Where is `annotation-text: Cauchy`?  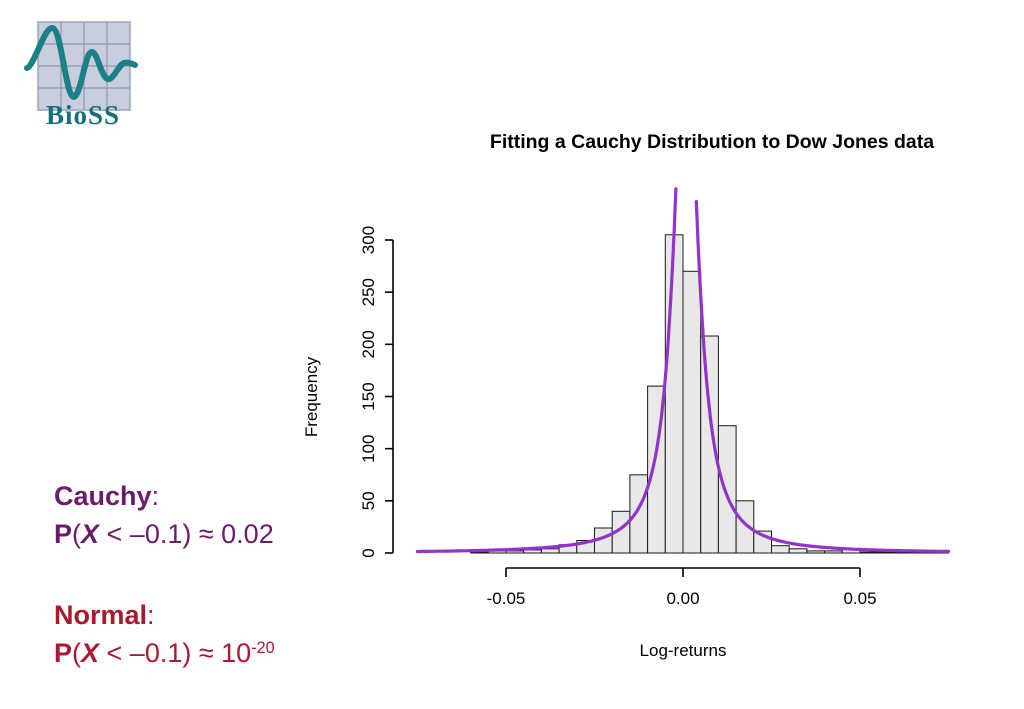 annotation-text: Cauchy is located at coordinates (103, 496).